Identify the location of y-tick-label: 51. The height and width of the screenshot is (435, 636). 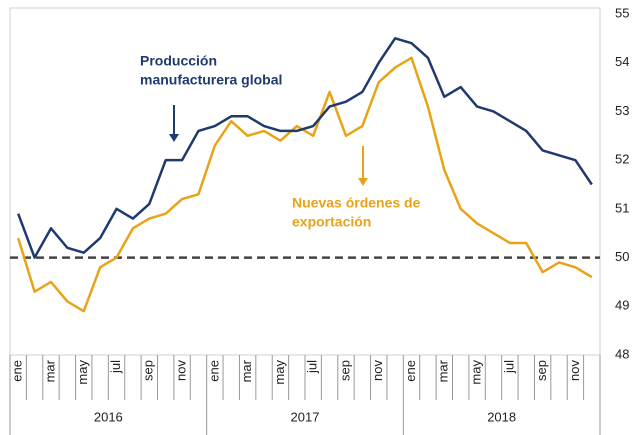
(622, 207).